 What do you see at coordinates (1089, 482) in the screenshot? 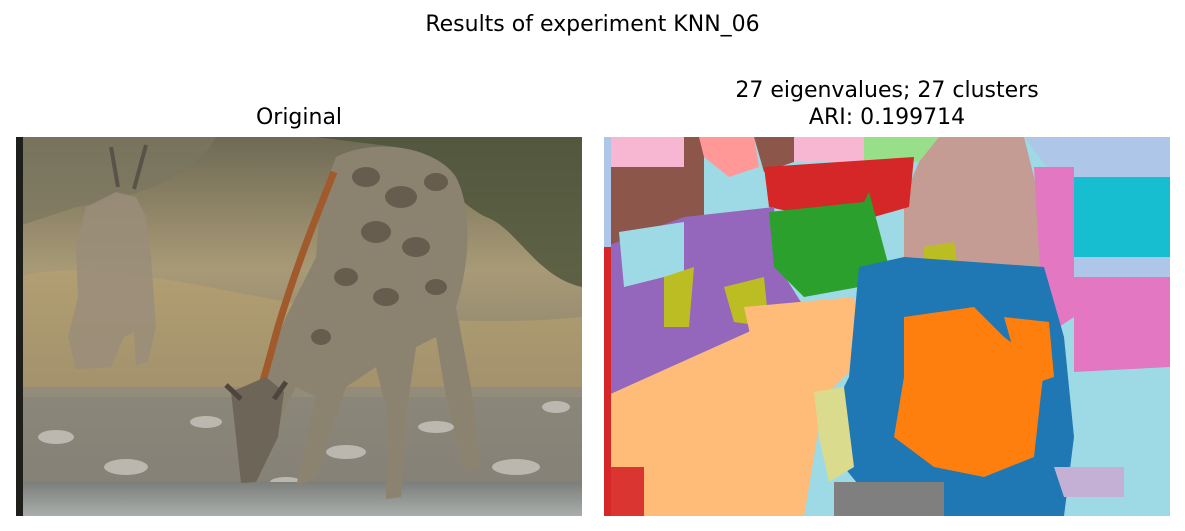
I see `segment-lavender` at bounding box center [1089, 482].